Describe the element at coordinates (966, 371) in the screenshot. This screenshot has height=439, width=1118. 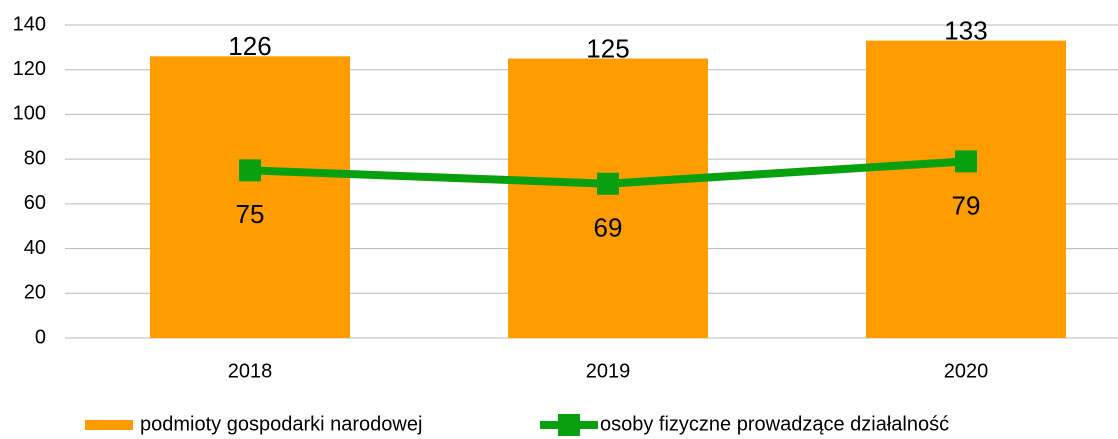
I see `x-tick-label: 2020` at that location.